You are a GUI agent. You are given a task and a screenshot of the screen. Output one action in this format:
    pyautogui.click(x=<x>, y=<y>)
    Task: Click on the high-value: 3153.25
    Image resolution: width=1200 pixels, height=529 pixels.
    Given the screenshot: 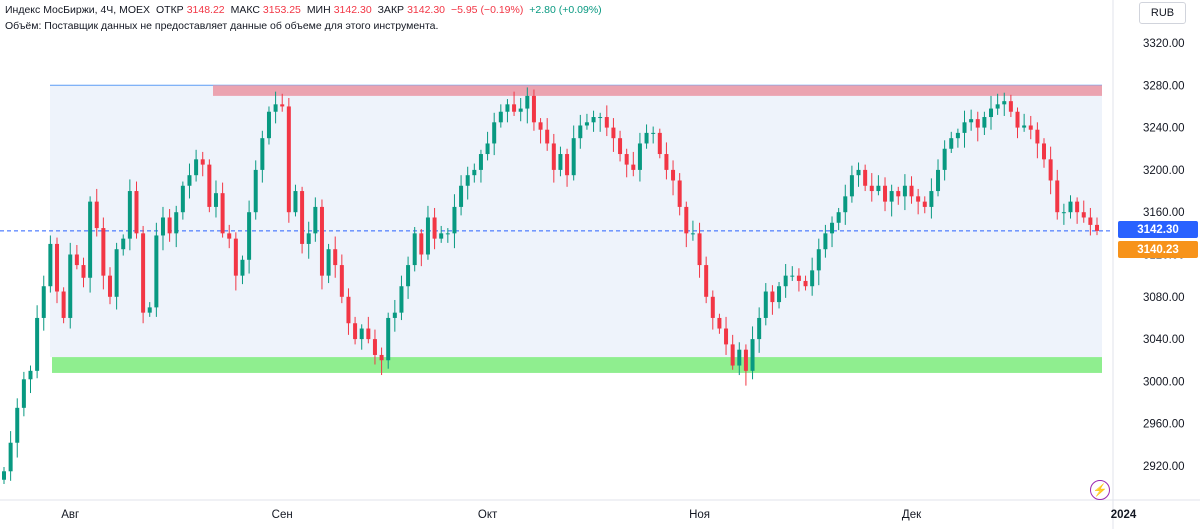 What is the action you would take?
    pyautogui.click(x=281, y=10)
    